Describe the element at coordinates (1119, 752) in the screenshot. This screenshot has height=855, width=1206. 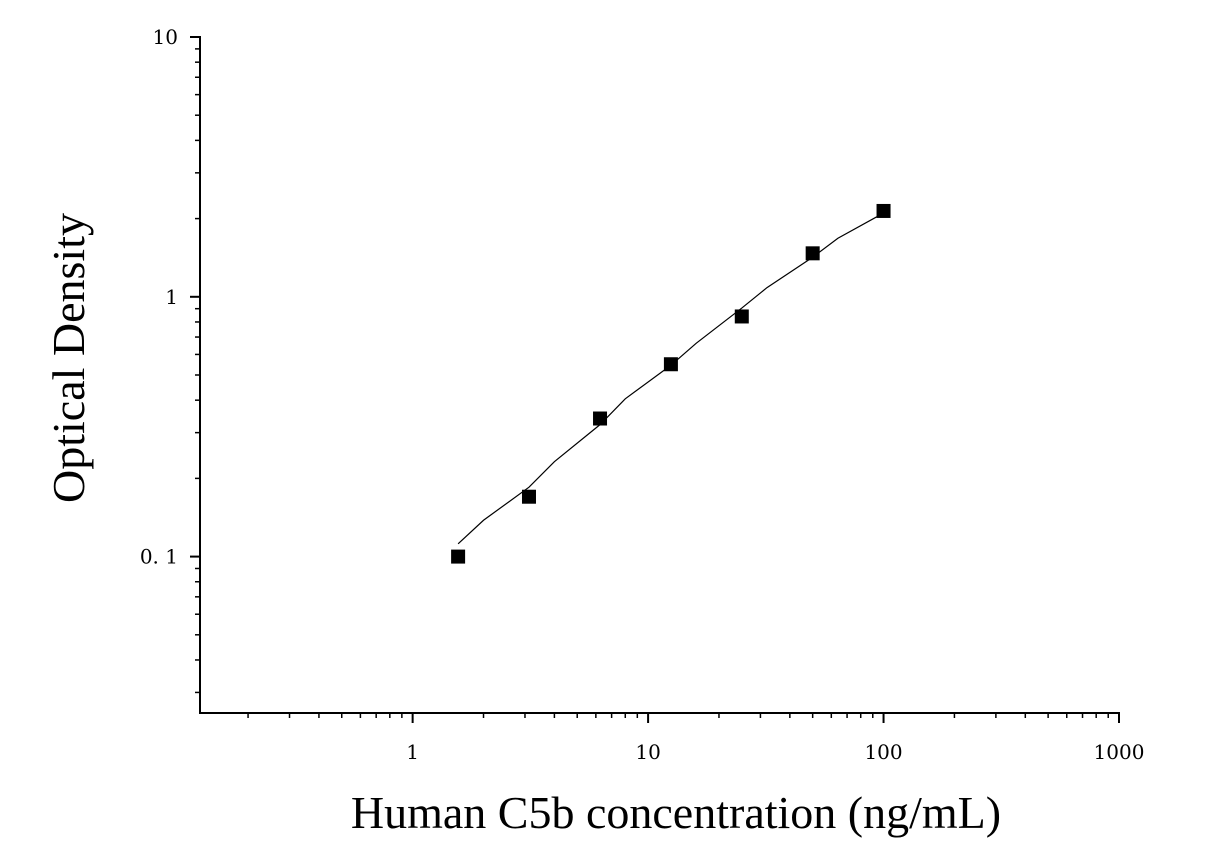
I see `x-tick-label: 1000` at that location.